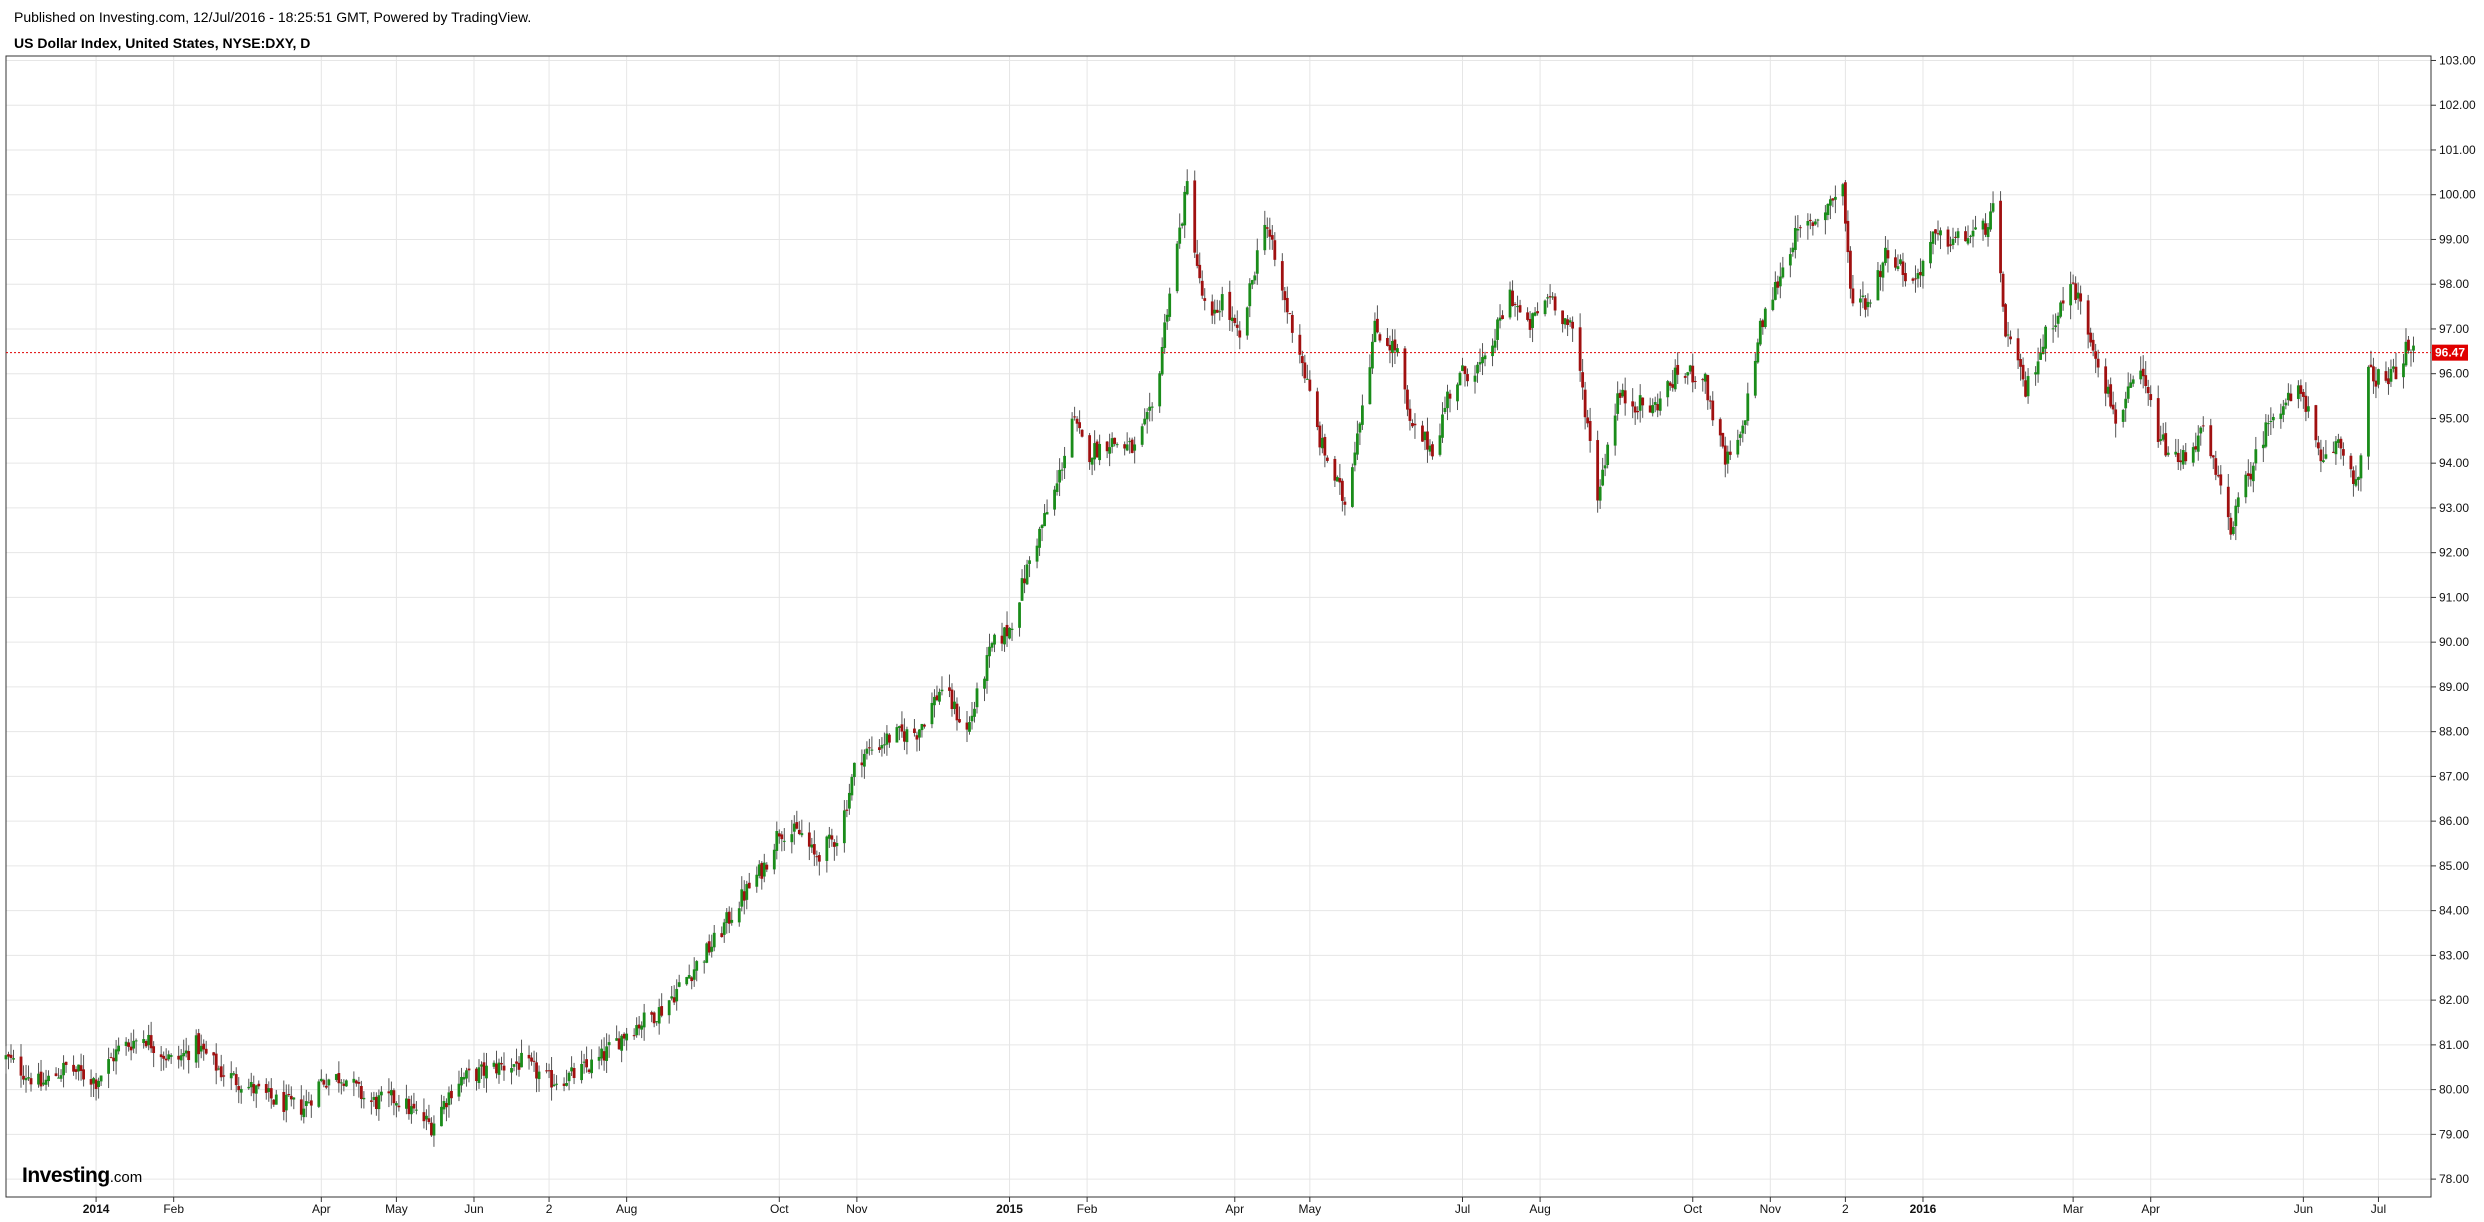 Image resolution: width=2484 pixels, height=1222 pixels. Describe the element at coordinates (473, 1209) in the screenshot. I see `time-tick-label: Jun` at that location.